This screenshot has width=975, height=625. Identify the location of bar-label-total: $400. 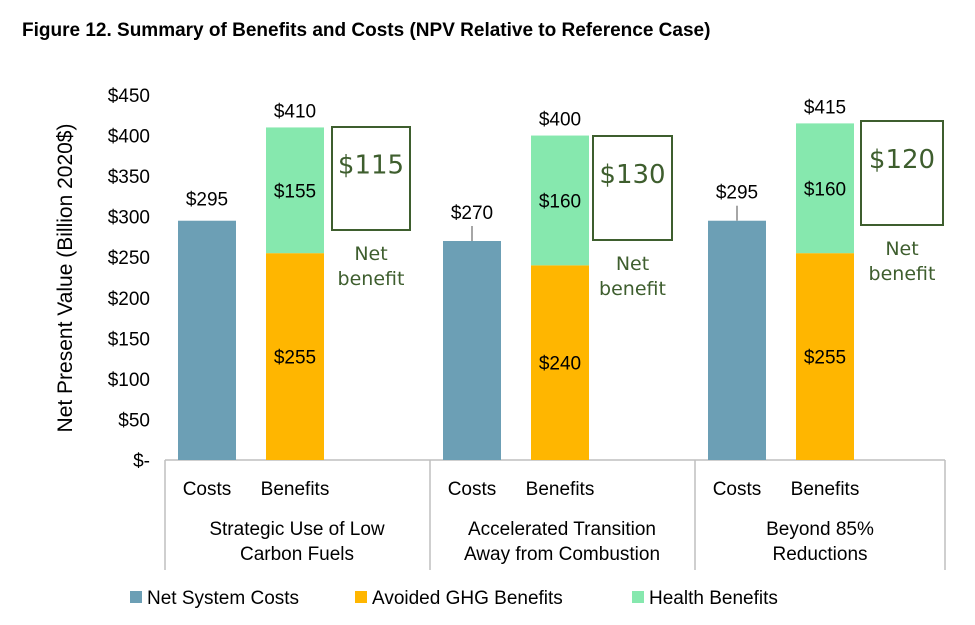
(560, 120).